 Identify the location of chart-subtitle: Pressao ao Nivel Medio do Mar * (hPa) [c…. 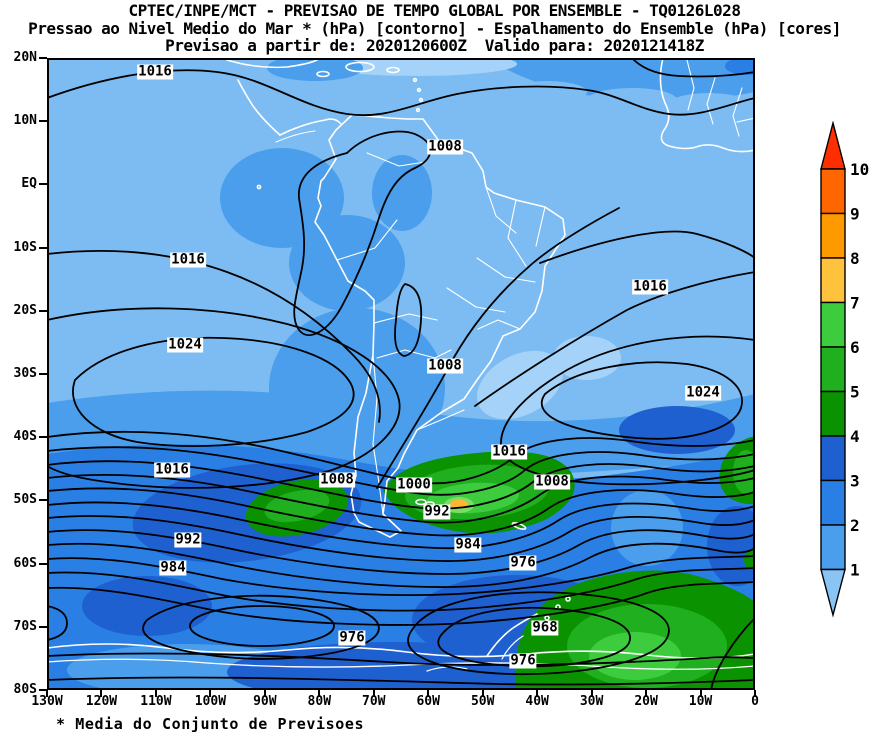
(434, 28).